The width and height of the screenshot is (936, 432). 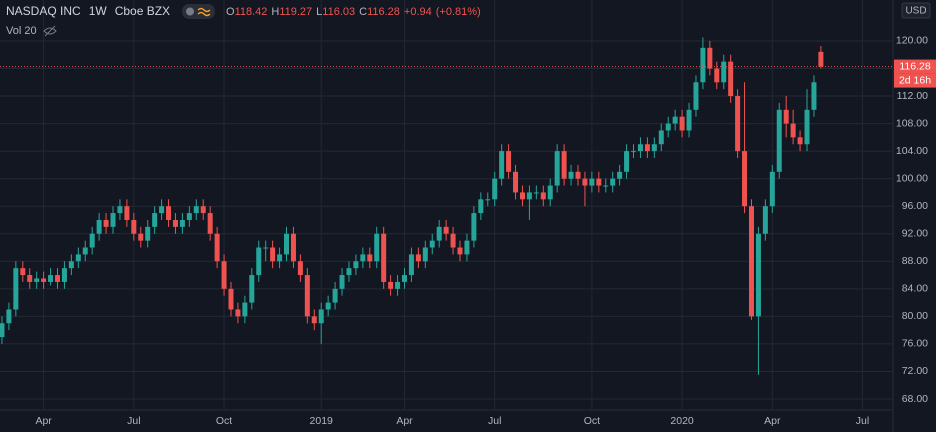 I want to click on ohlc-text: L, so click(x=319, y=12).